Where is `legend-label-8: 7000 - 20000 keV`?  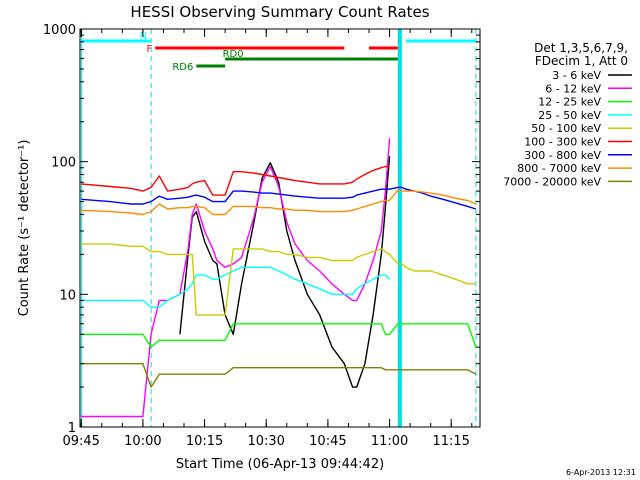
legend-label-8: 7000 - 20000 keV is located at coordinates (552, 181).